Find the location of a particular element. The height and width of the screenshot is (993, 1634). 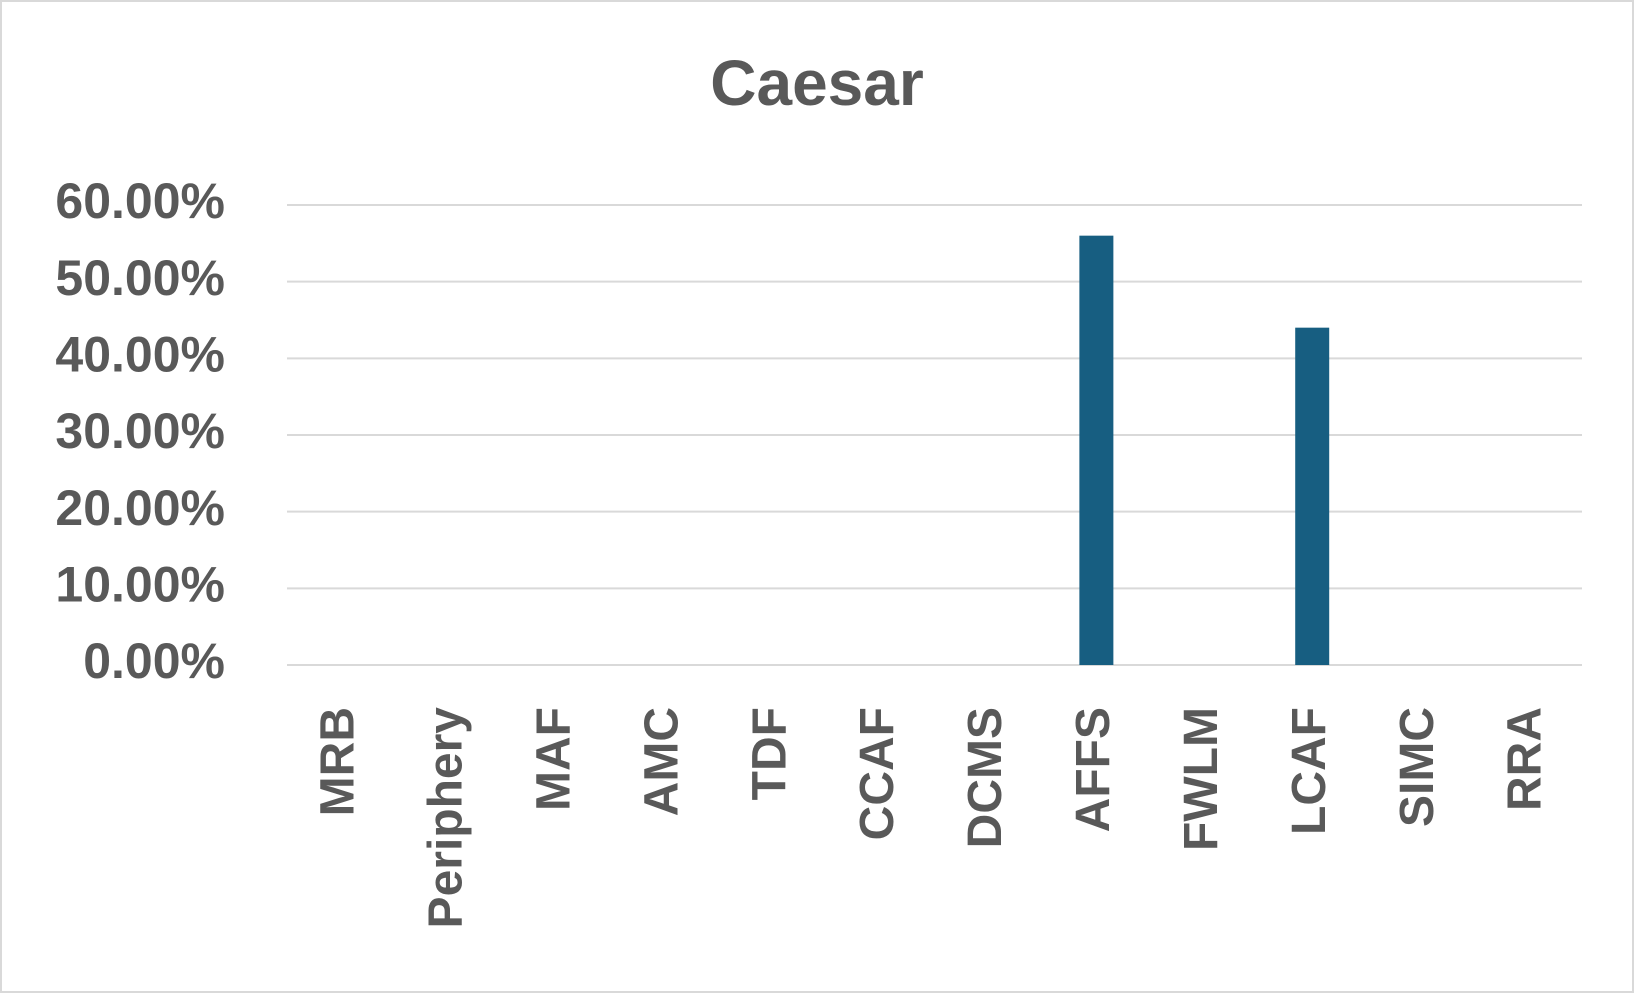

x-tick-label: CCAF is located at coordinates (877, 773).